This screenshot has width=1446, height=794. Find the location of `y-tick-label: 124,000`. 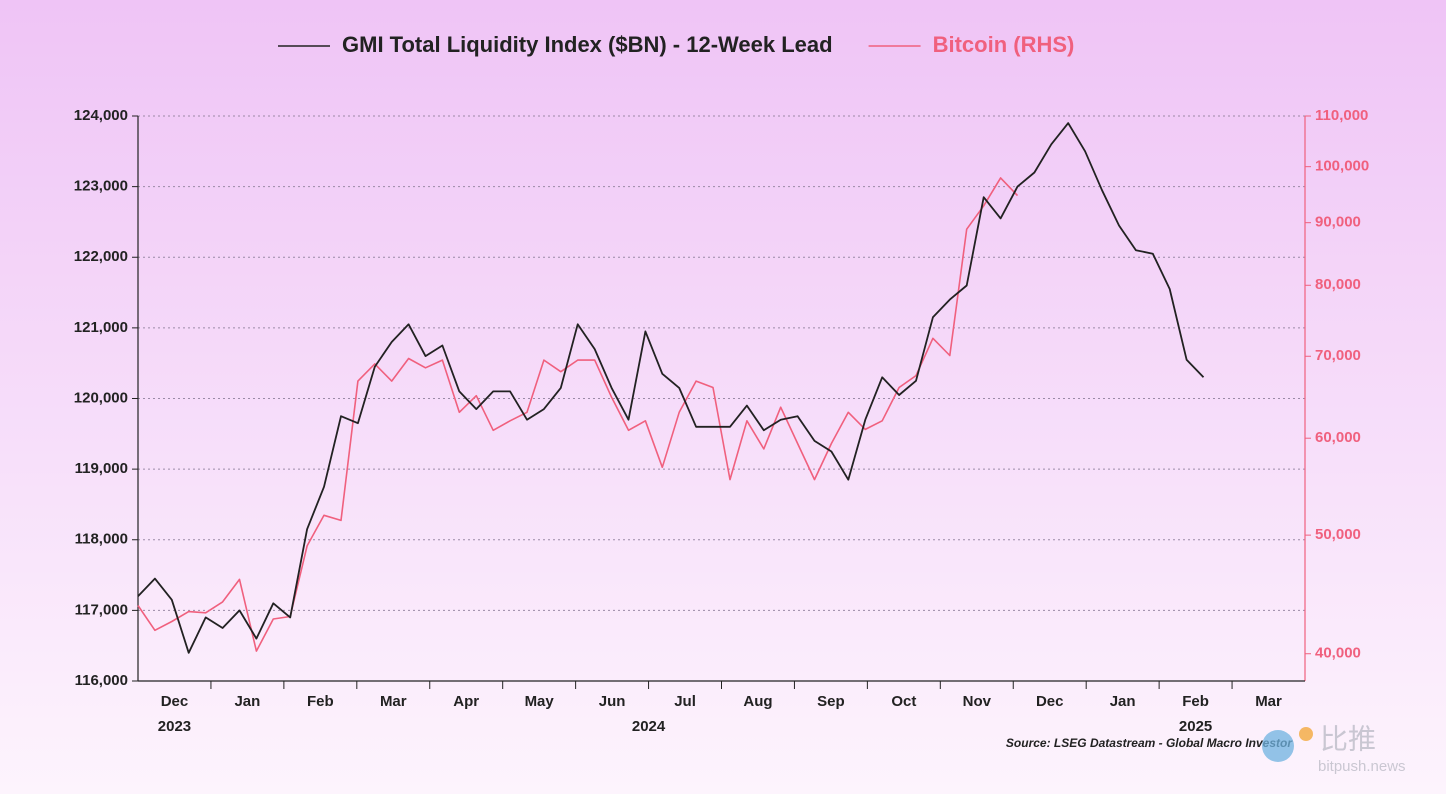

y-tick-label: 124,000 is located at coordinates (101, 115).